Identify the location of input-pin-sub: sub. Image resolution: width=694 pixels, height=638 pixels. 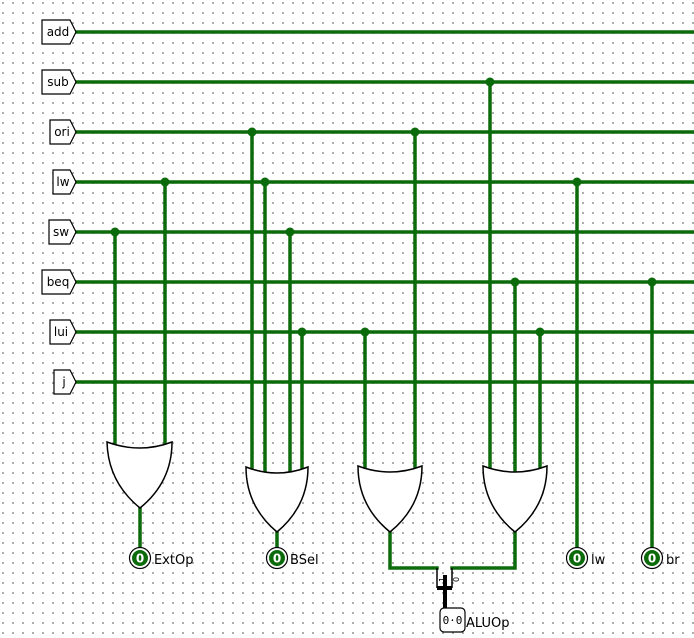
(59, 82).